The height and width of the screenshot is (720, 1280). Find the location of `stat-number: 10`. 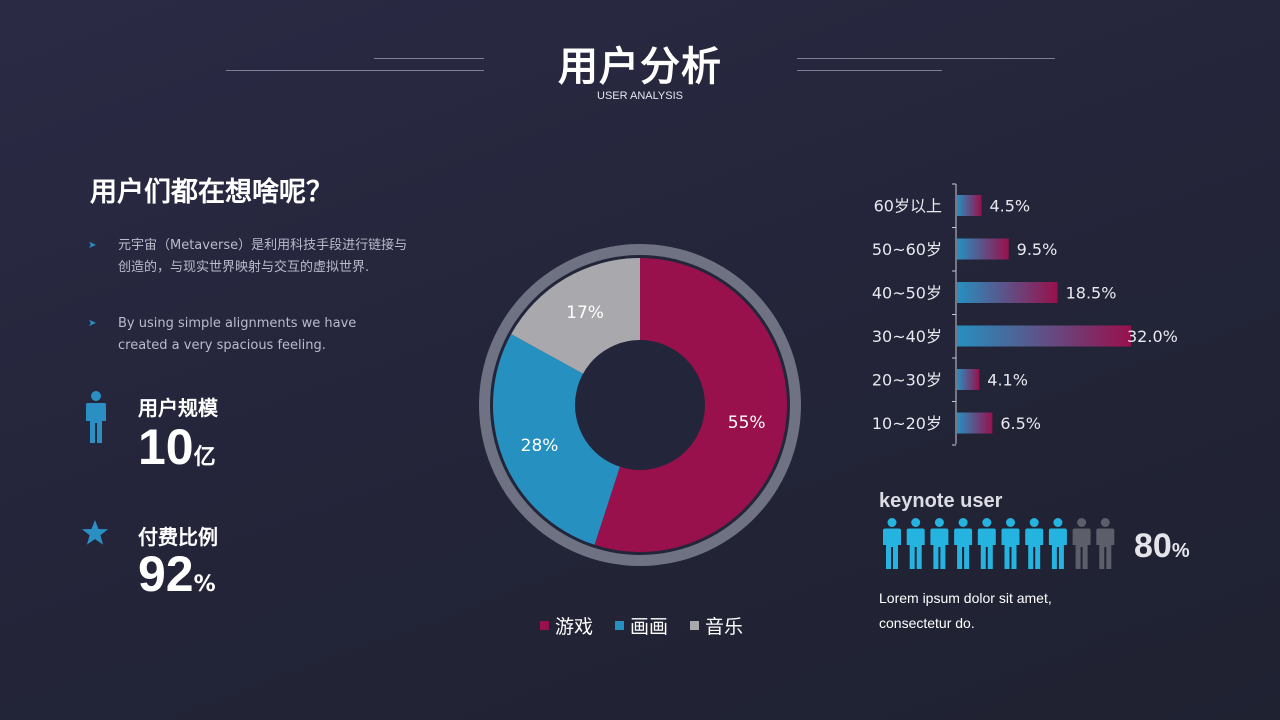

stat-number: 10 is located at coordinates (166, 447).